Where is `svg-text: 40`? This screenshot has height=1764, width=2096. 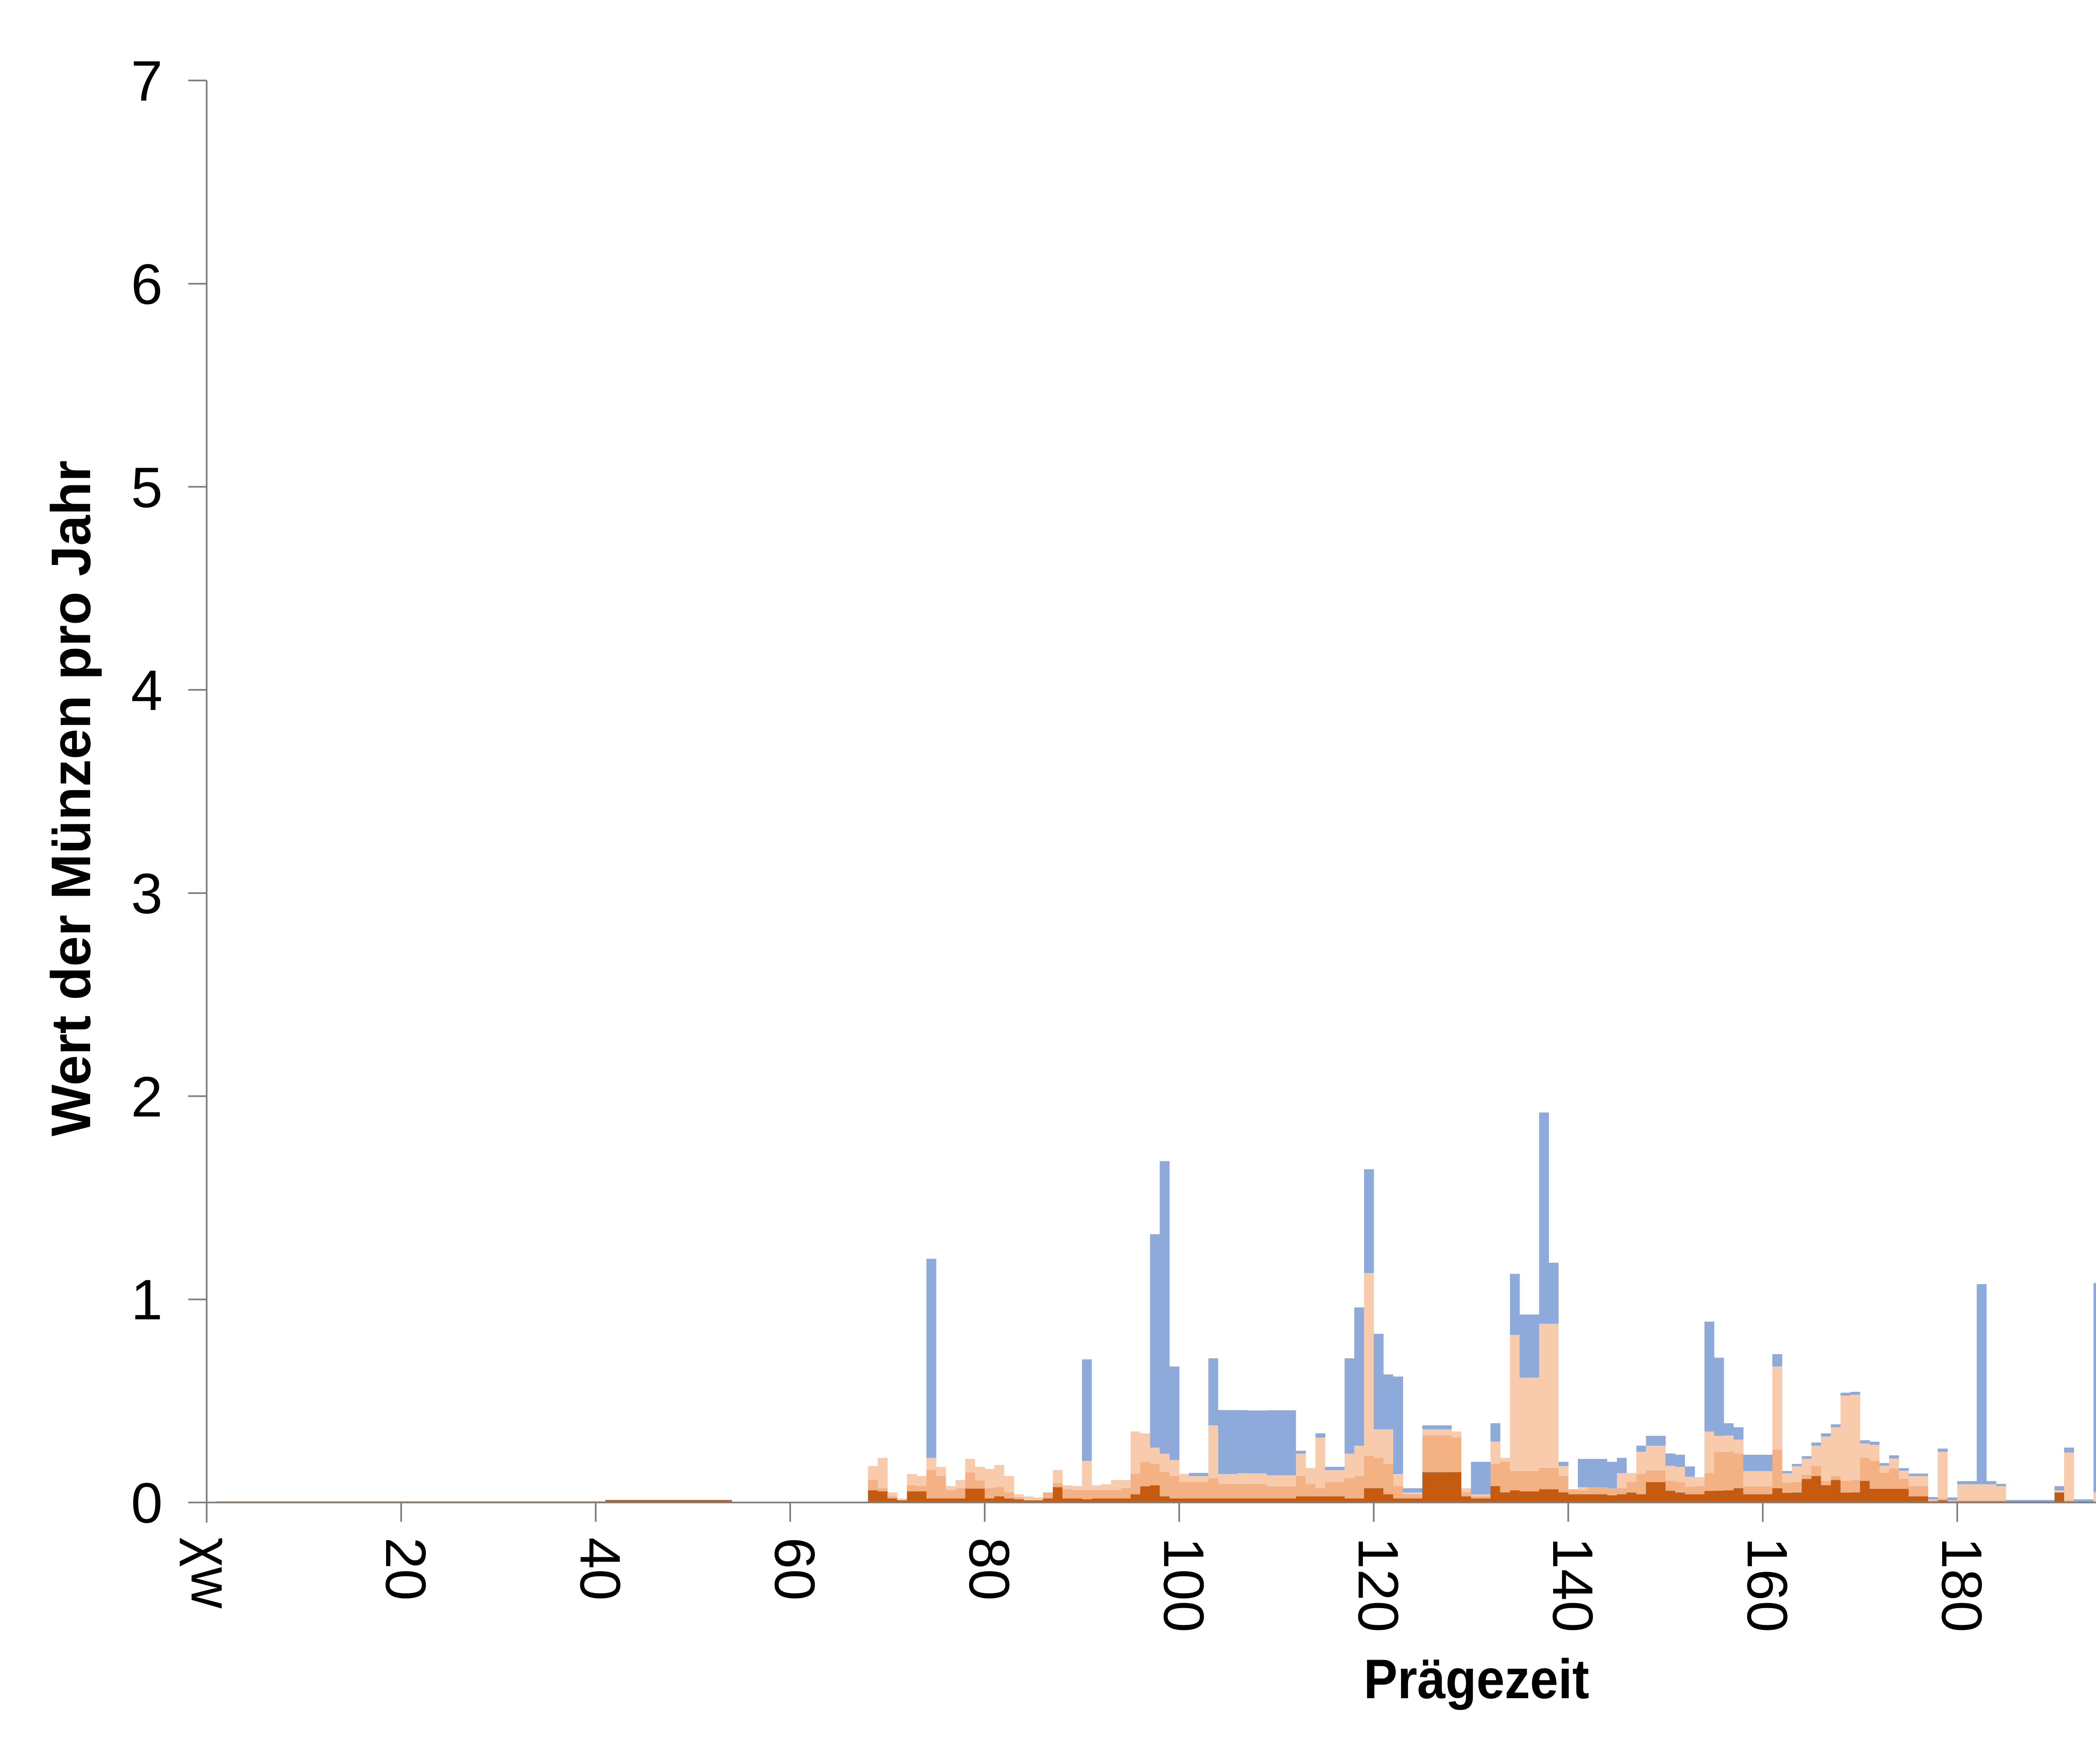
svg-text: 40 is located at coordinates (600, 1569).